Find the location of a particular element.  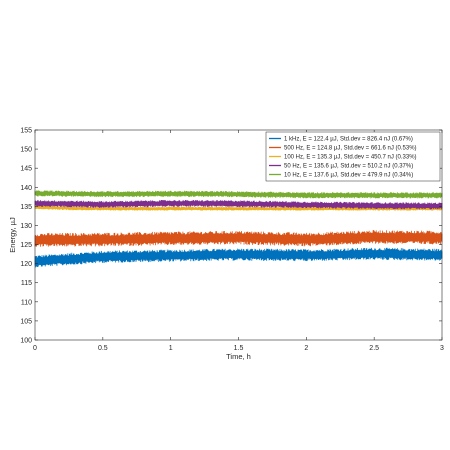

y-tick-label: 130 is located at coordinates (26, 226).